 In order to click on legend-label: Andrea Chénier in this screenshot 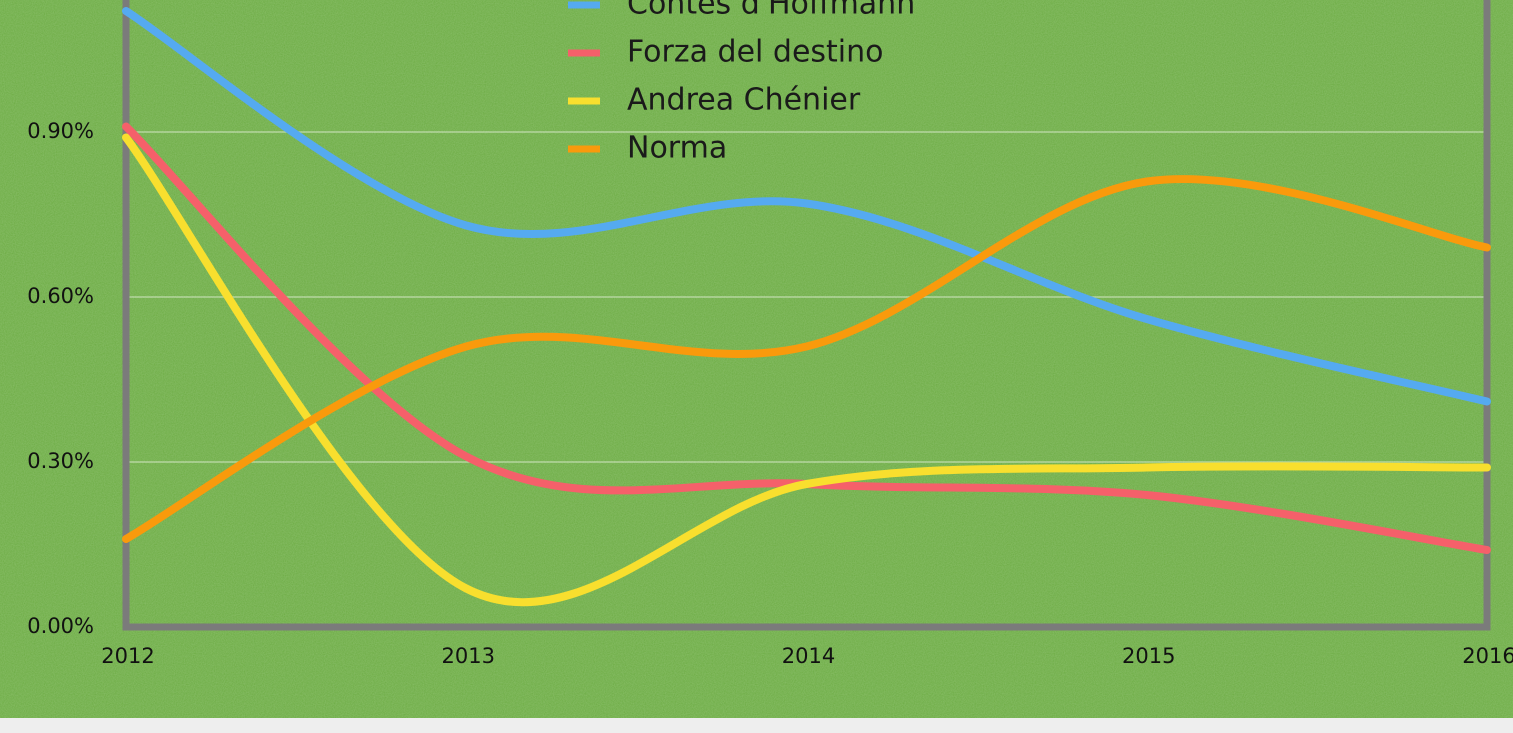, I will do `click(744, 100)`.